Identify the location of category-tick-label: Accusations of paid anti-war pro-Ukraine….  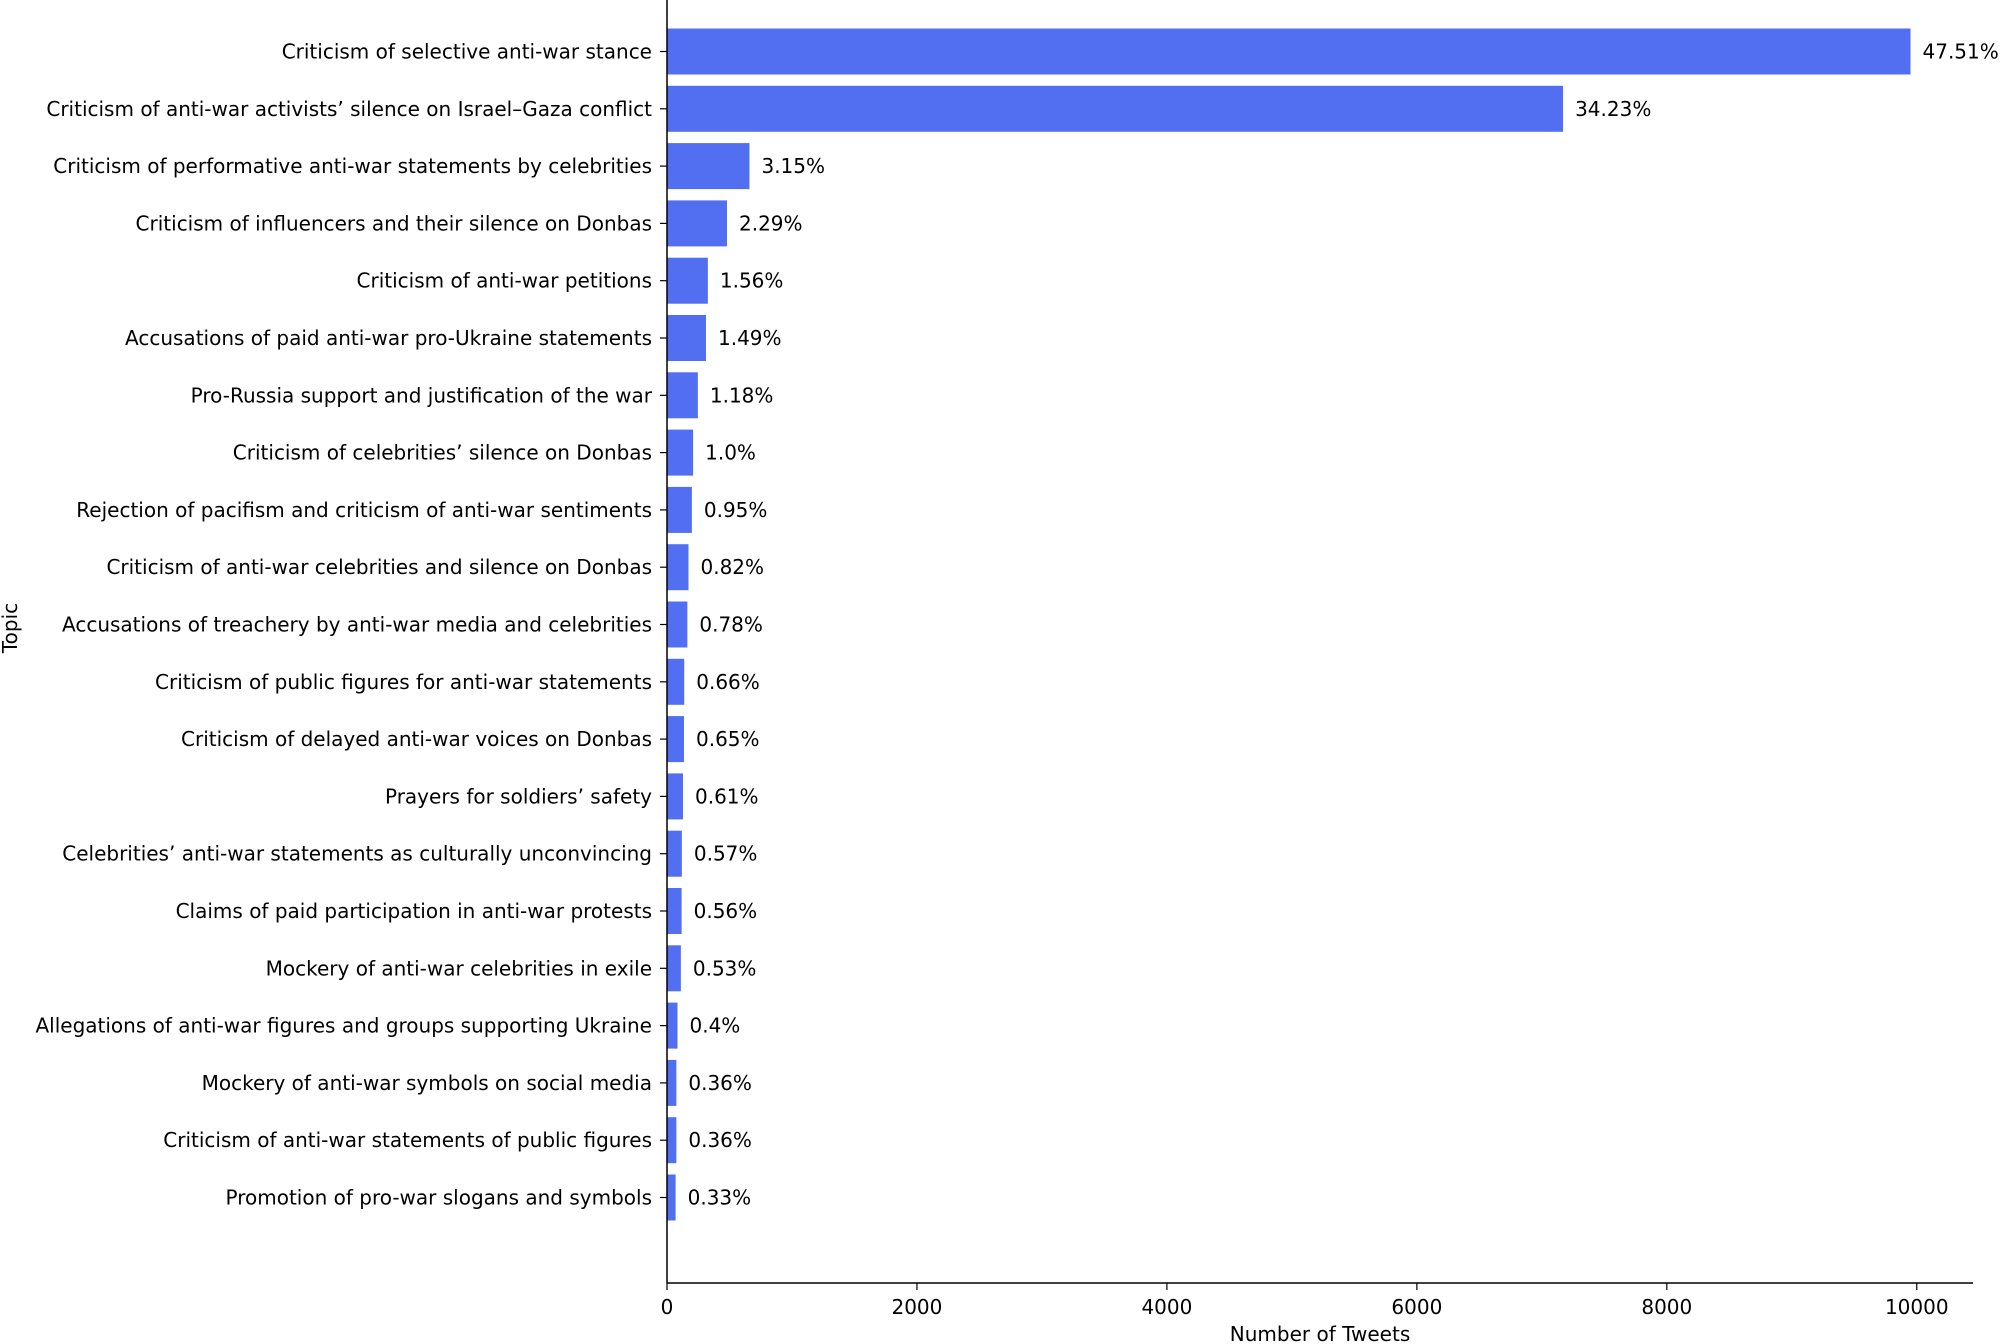
(388, 338).